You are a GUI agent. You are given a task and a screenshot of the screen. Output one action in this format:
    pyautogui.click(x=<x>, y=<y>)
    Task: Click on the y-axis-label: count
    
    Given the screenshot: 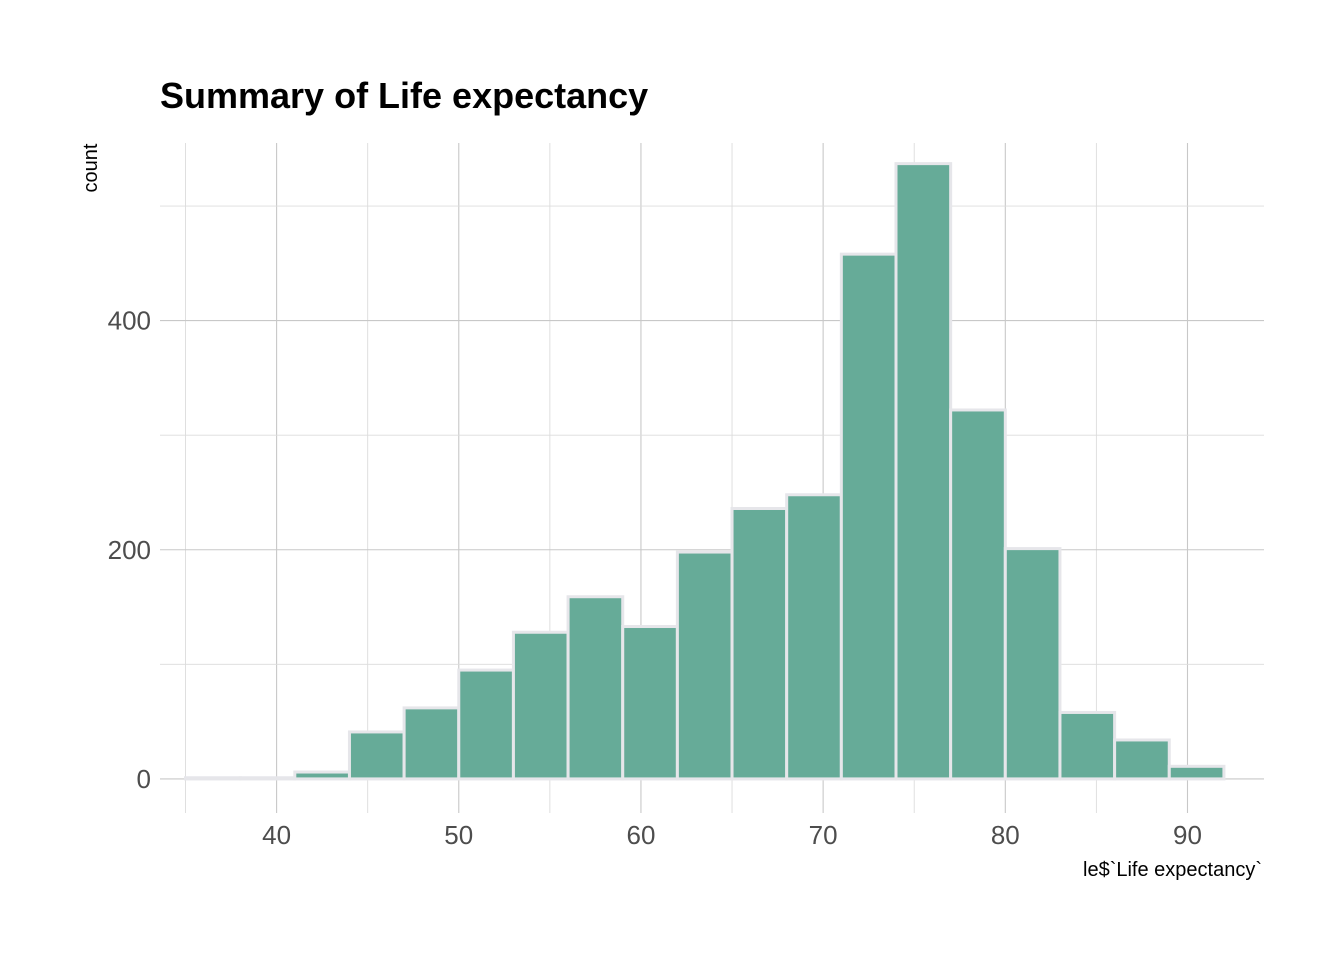 What is the action you would take?
    pyautogui.click(x=91, y=167)
    